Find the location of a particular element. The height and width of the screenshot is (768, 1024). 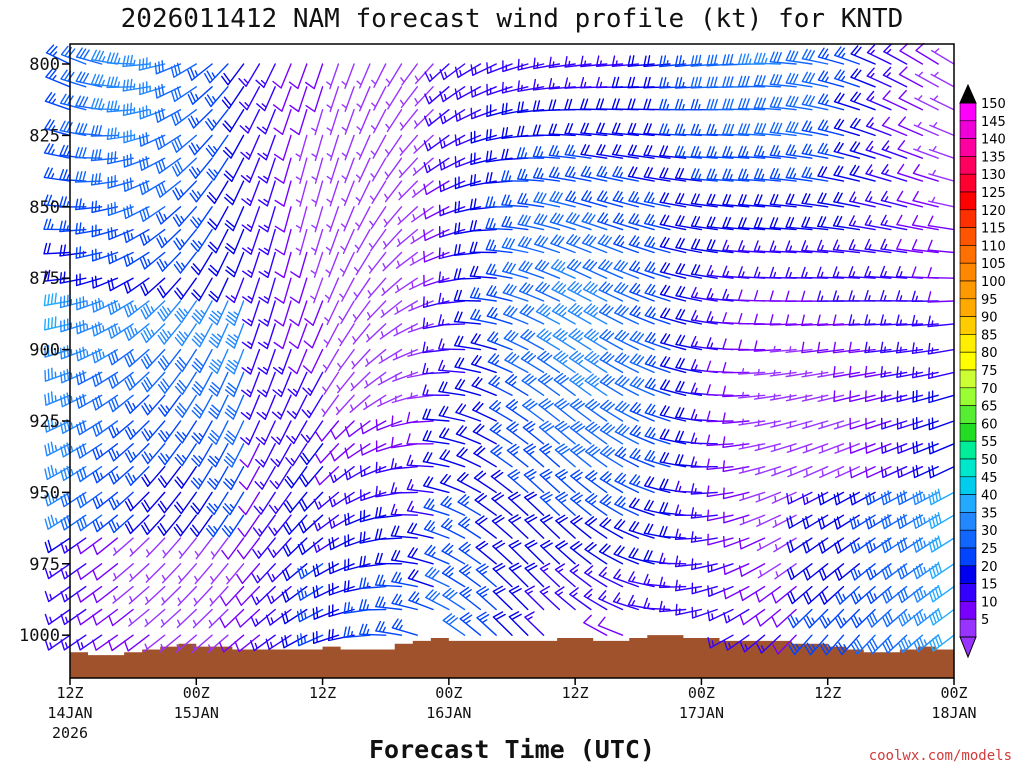

colorbar-label: 10 is located at coordinates (989, 602).